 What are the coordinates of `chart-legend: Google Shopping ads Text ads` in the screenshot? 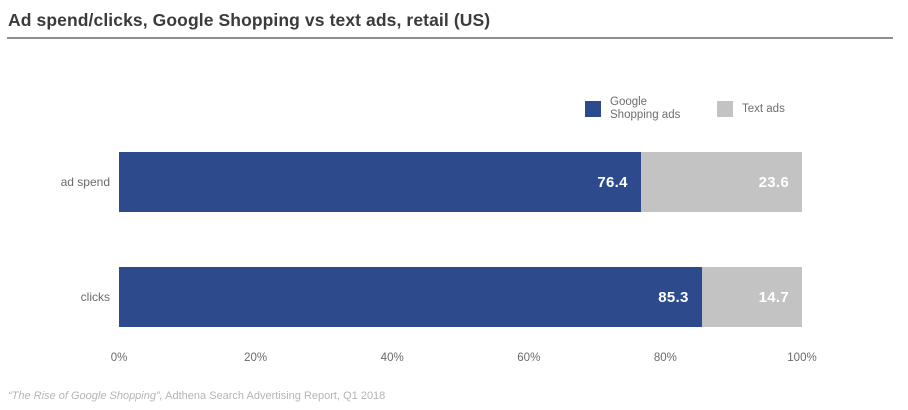 It's located at (685, 109).